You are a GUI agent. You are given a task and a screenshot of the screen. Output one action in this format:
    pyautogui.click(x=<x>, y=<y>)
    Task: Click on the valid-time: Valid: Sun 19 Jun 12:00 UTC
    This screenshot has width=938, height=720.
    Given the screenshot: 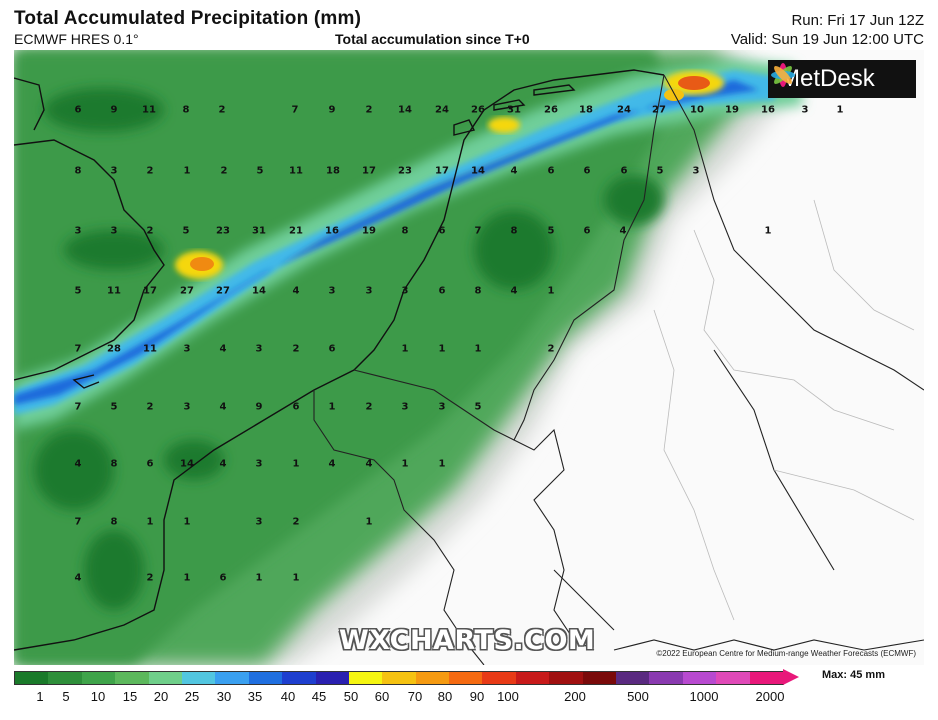 What is the action you would take?
    pyautogui.click(x=827, y=39)
    